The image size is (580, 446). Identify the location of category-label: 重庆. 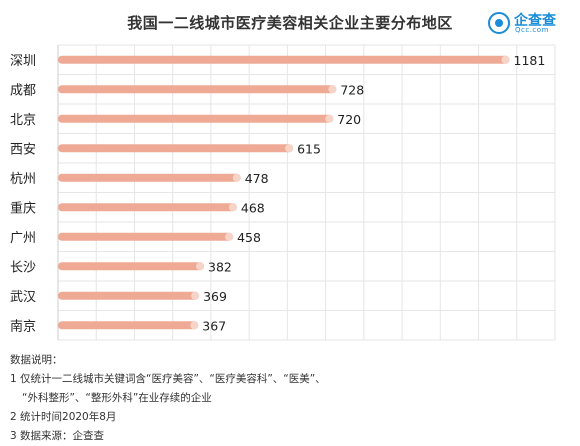
(23, 208).